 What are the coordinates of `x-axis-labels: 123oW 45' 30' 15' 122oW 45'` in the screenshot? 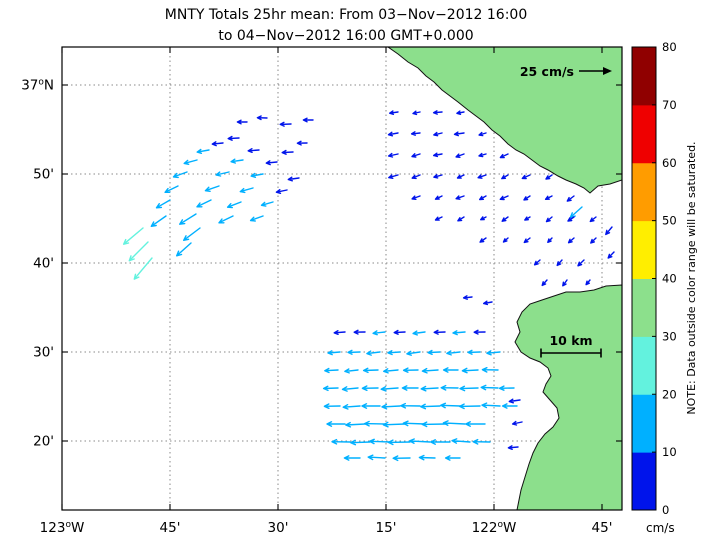 It's located at (326, 528).